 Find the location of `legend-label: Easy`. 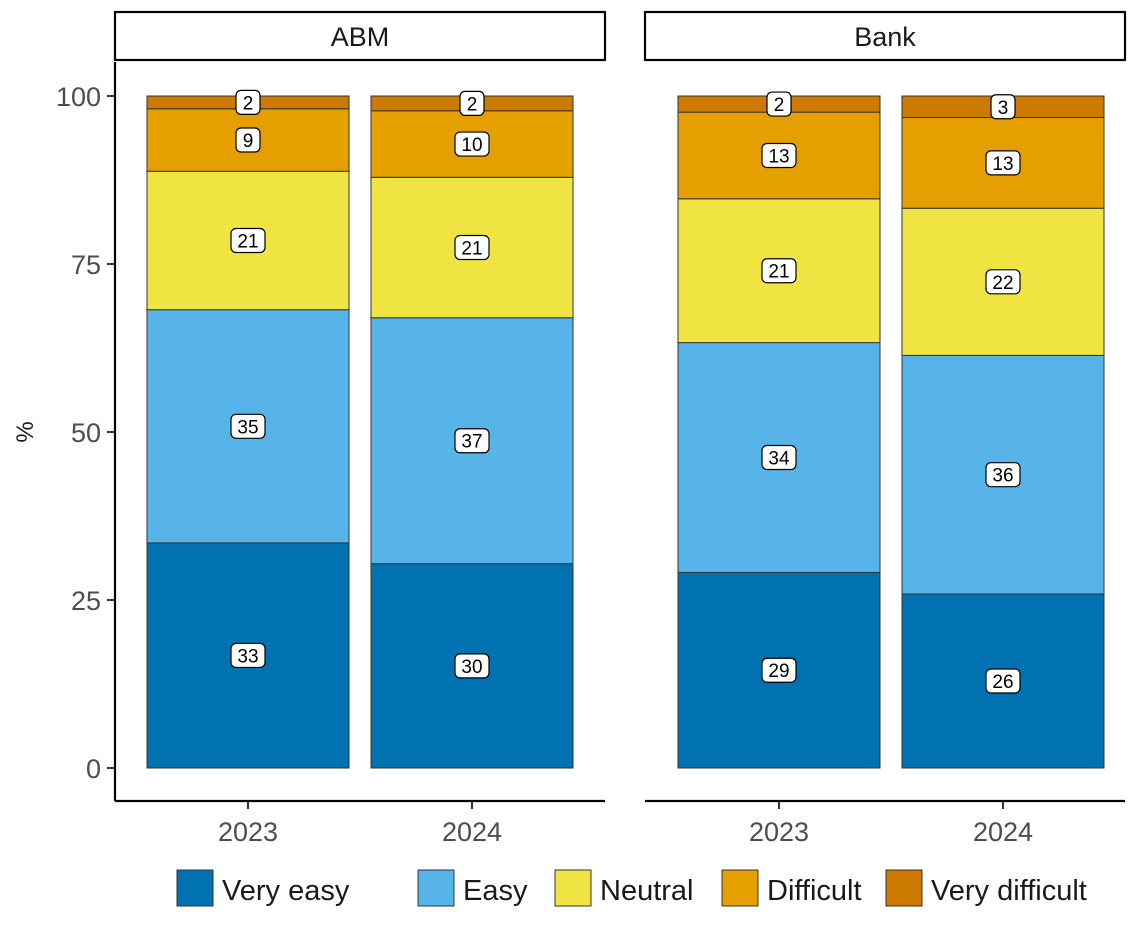

legend-label: Easy is located at coordinates (495, 891).